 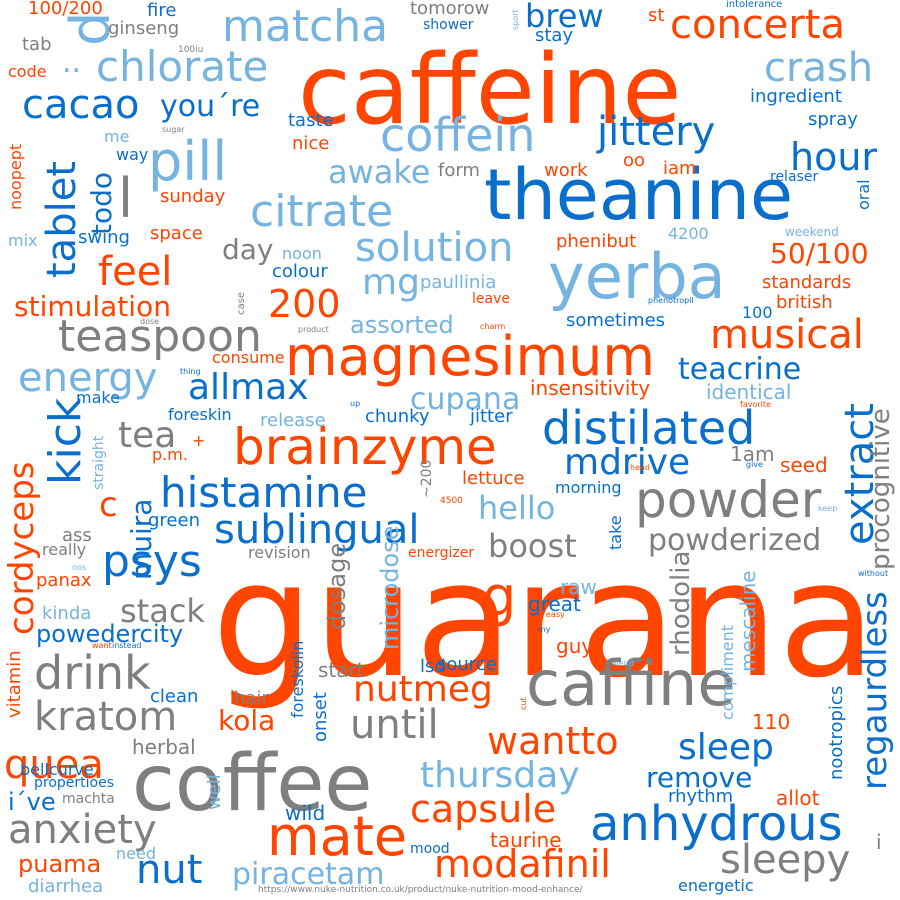 I want to click on word-my: my, so click(x=544, y=629).